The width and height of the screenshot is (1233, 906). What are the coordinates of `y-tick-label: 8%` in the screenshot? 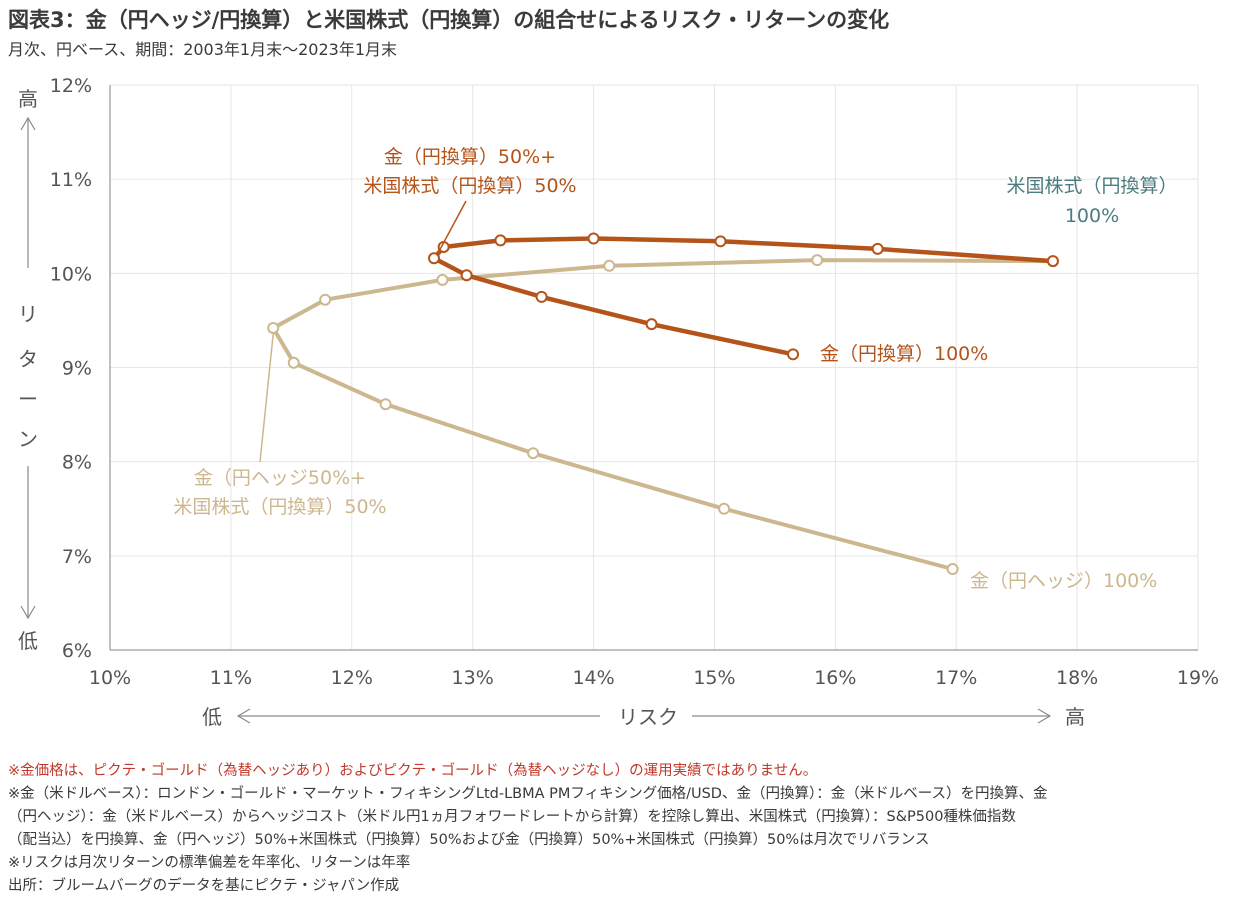 It's located at (77, 463).